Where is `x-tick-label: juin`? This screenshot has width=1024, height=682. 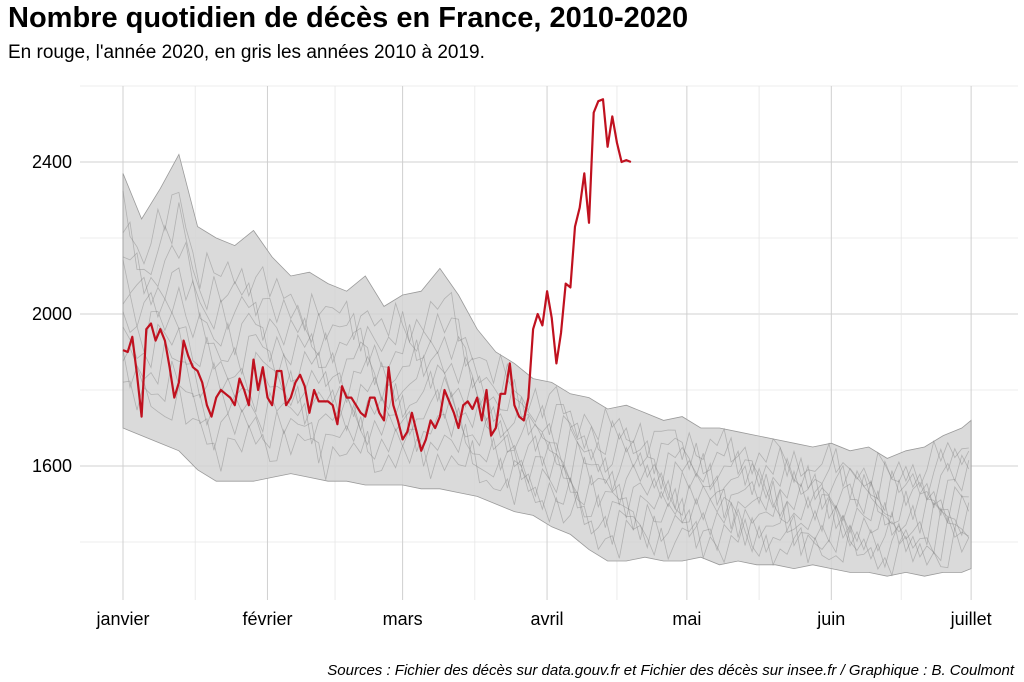 x-tick-label: juin is located at coordinates (830, 619).